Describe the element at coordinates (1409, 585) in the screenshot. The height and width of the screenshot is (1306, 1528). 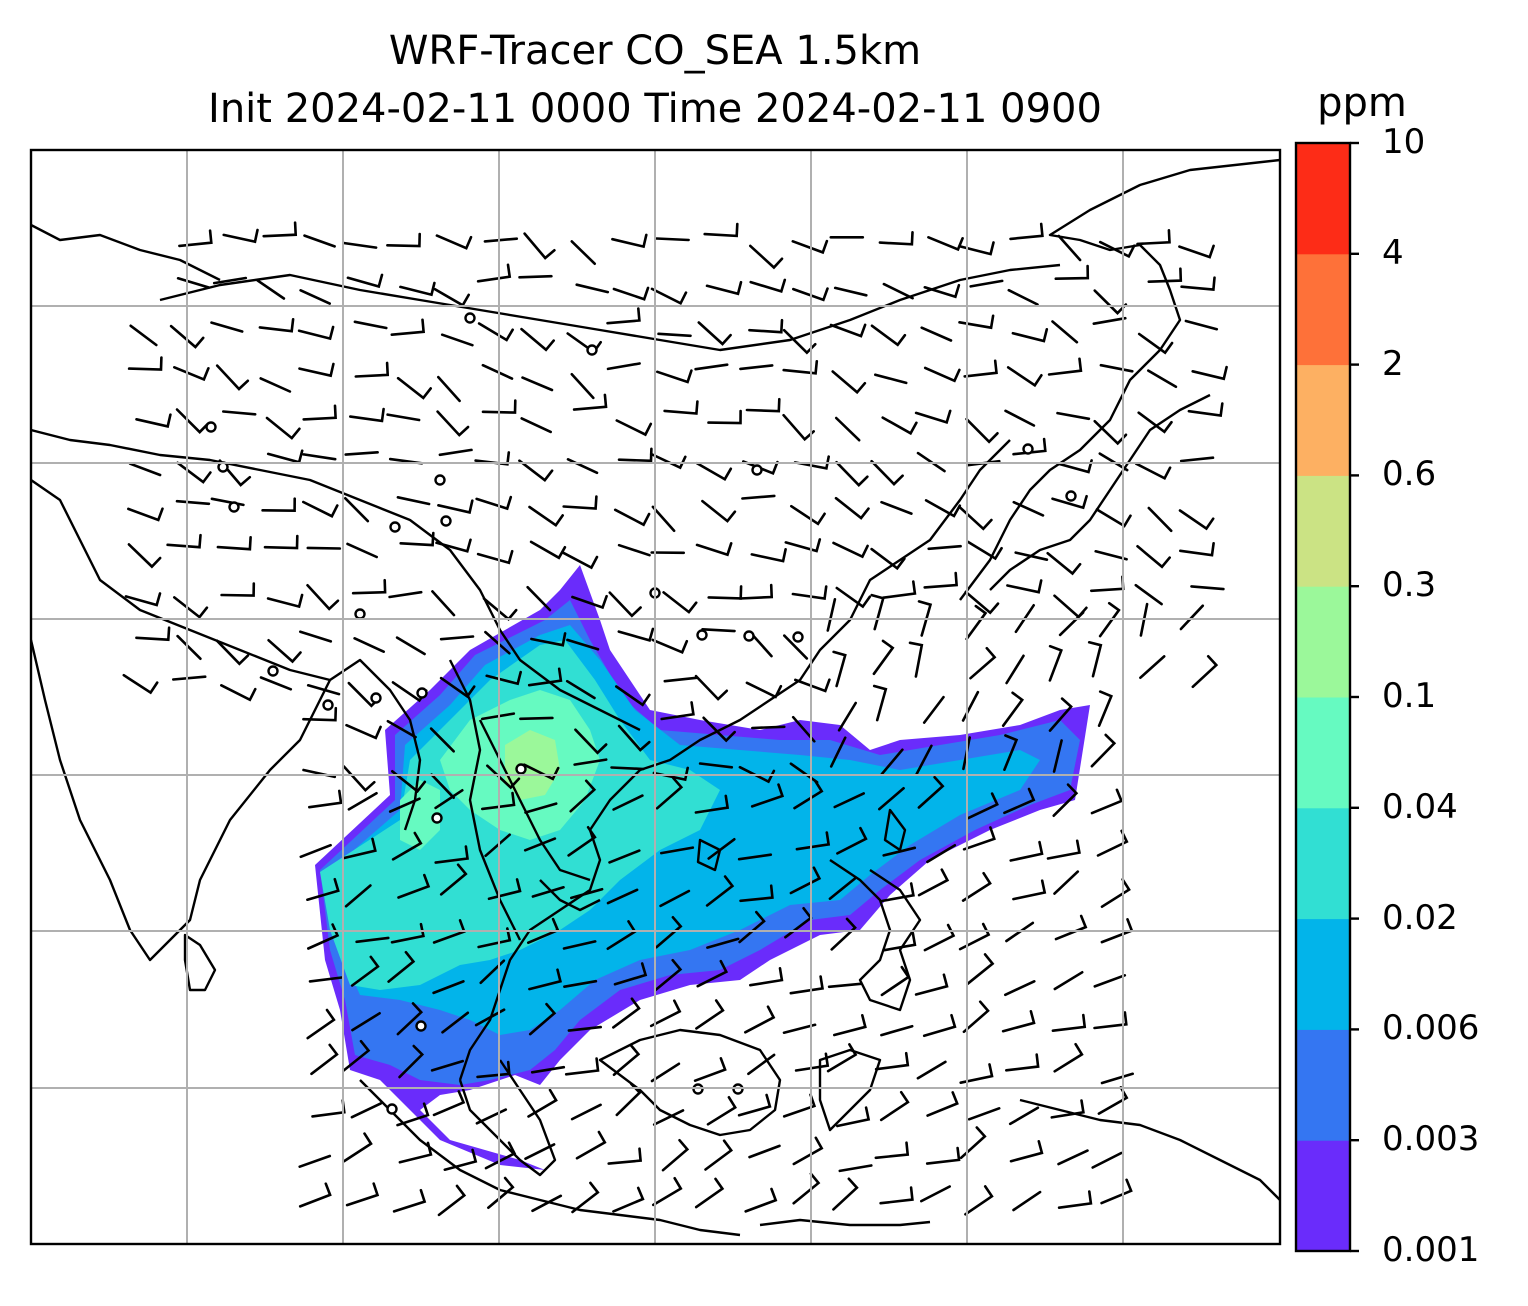
I see `colorbar-tick-label: 0.3` at that location.